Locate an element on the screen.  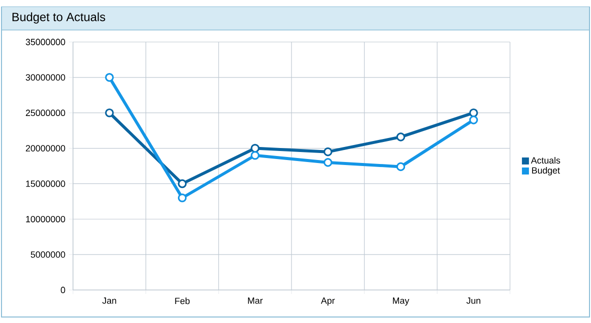
y-tick-label: 30000000 is located at coordinates (46, 77).